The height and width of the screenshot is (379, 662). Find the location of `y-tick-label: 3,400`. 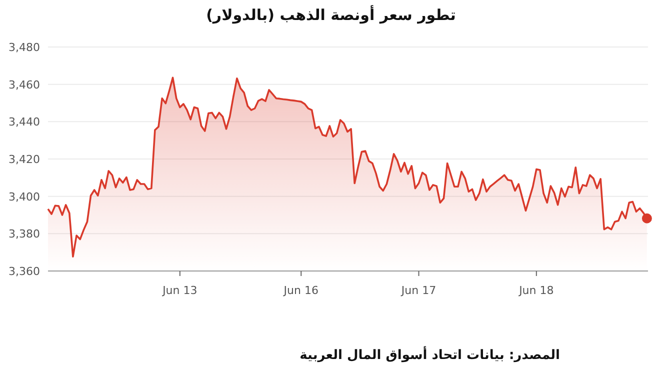

y-tick-label: 3,400 is located at coordinates (24, 197).